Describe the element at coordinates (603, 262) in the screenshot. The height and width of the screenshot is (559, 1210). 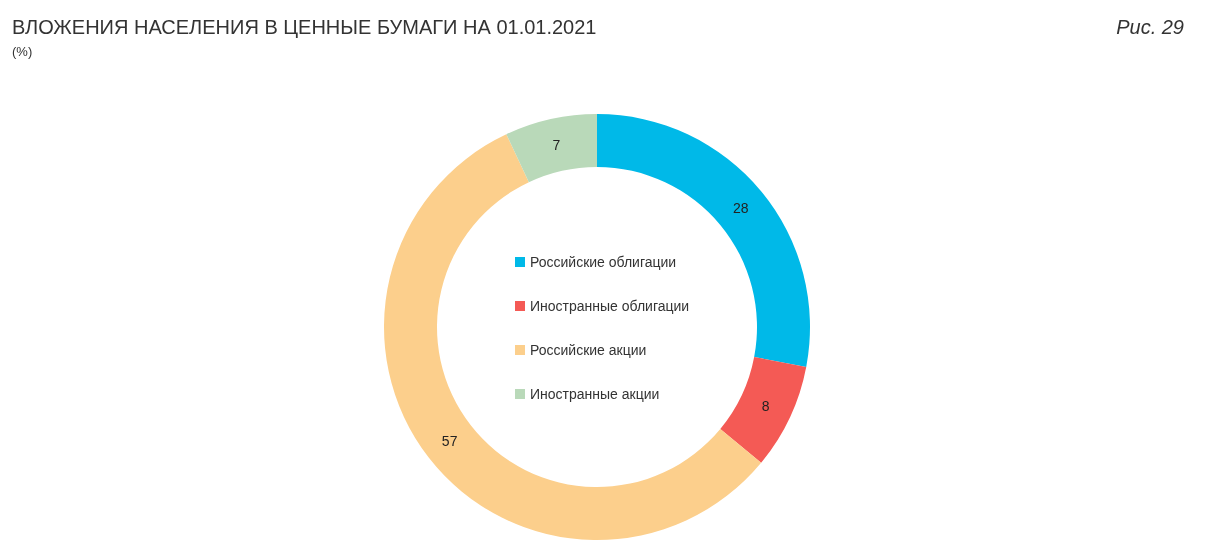
I see `legend-label: Российские облигации` at that location.